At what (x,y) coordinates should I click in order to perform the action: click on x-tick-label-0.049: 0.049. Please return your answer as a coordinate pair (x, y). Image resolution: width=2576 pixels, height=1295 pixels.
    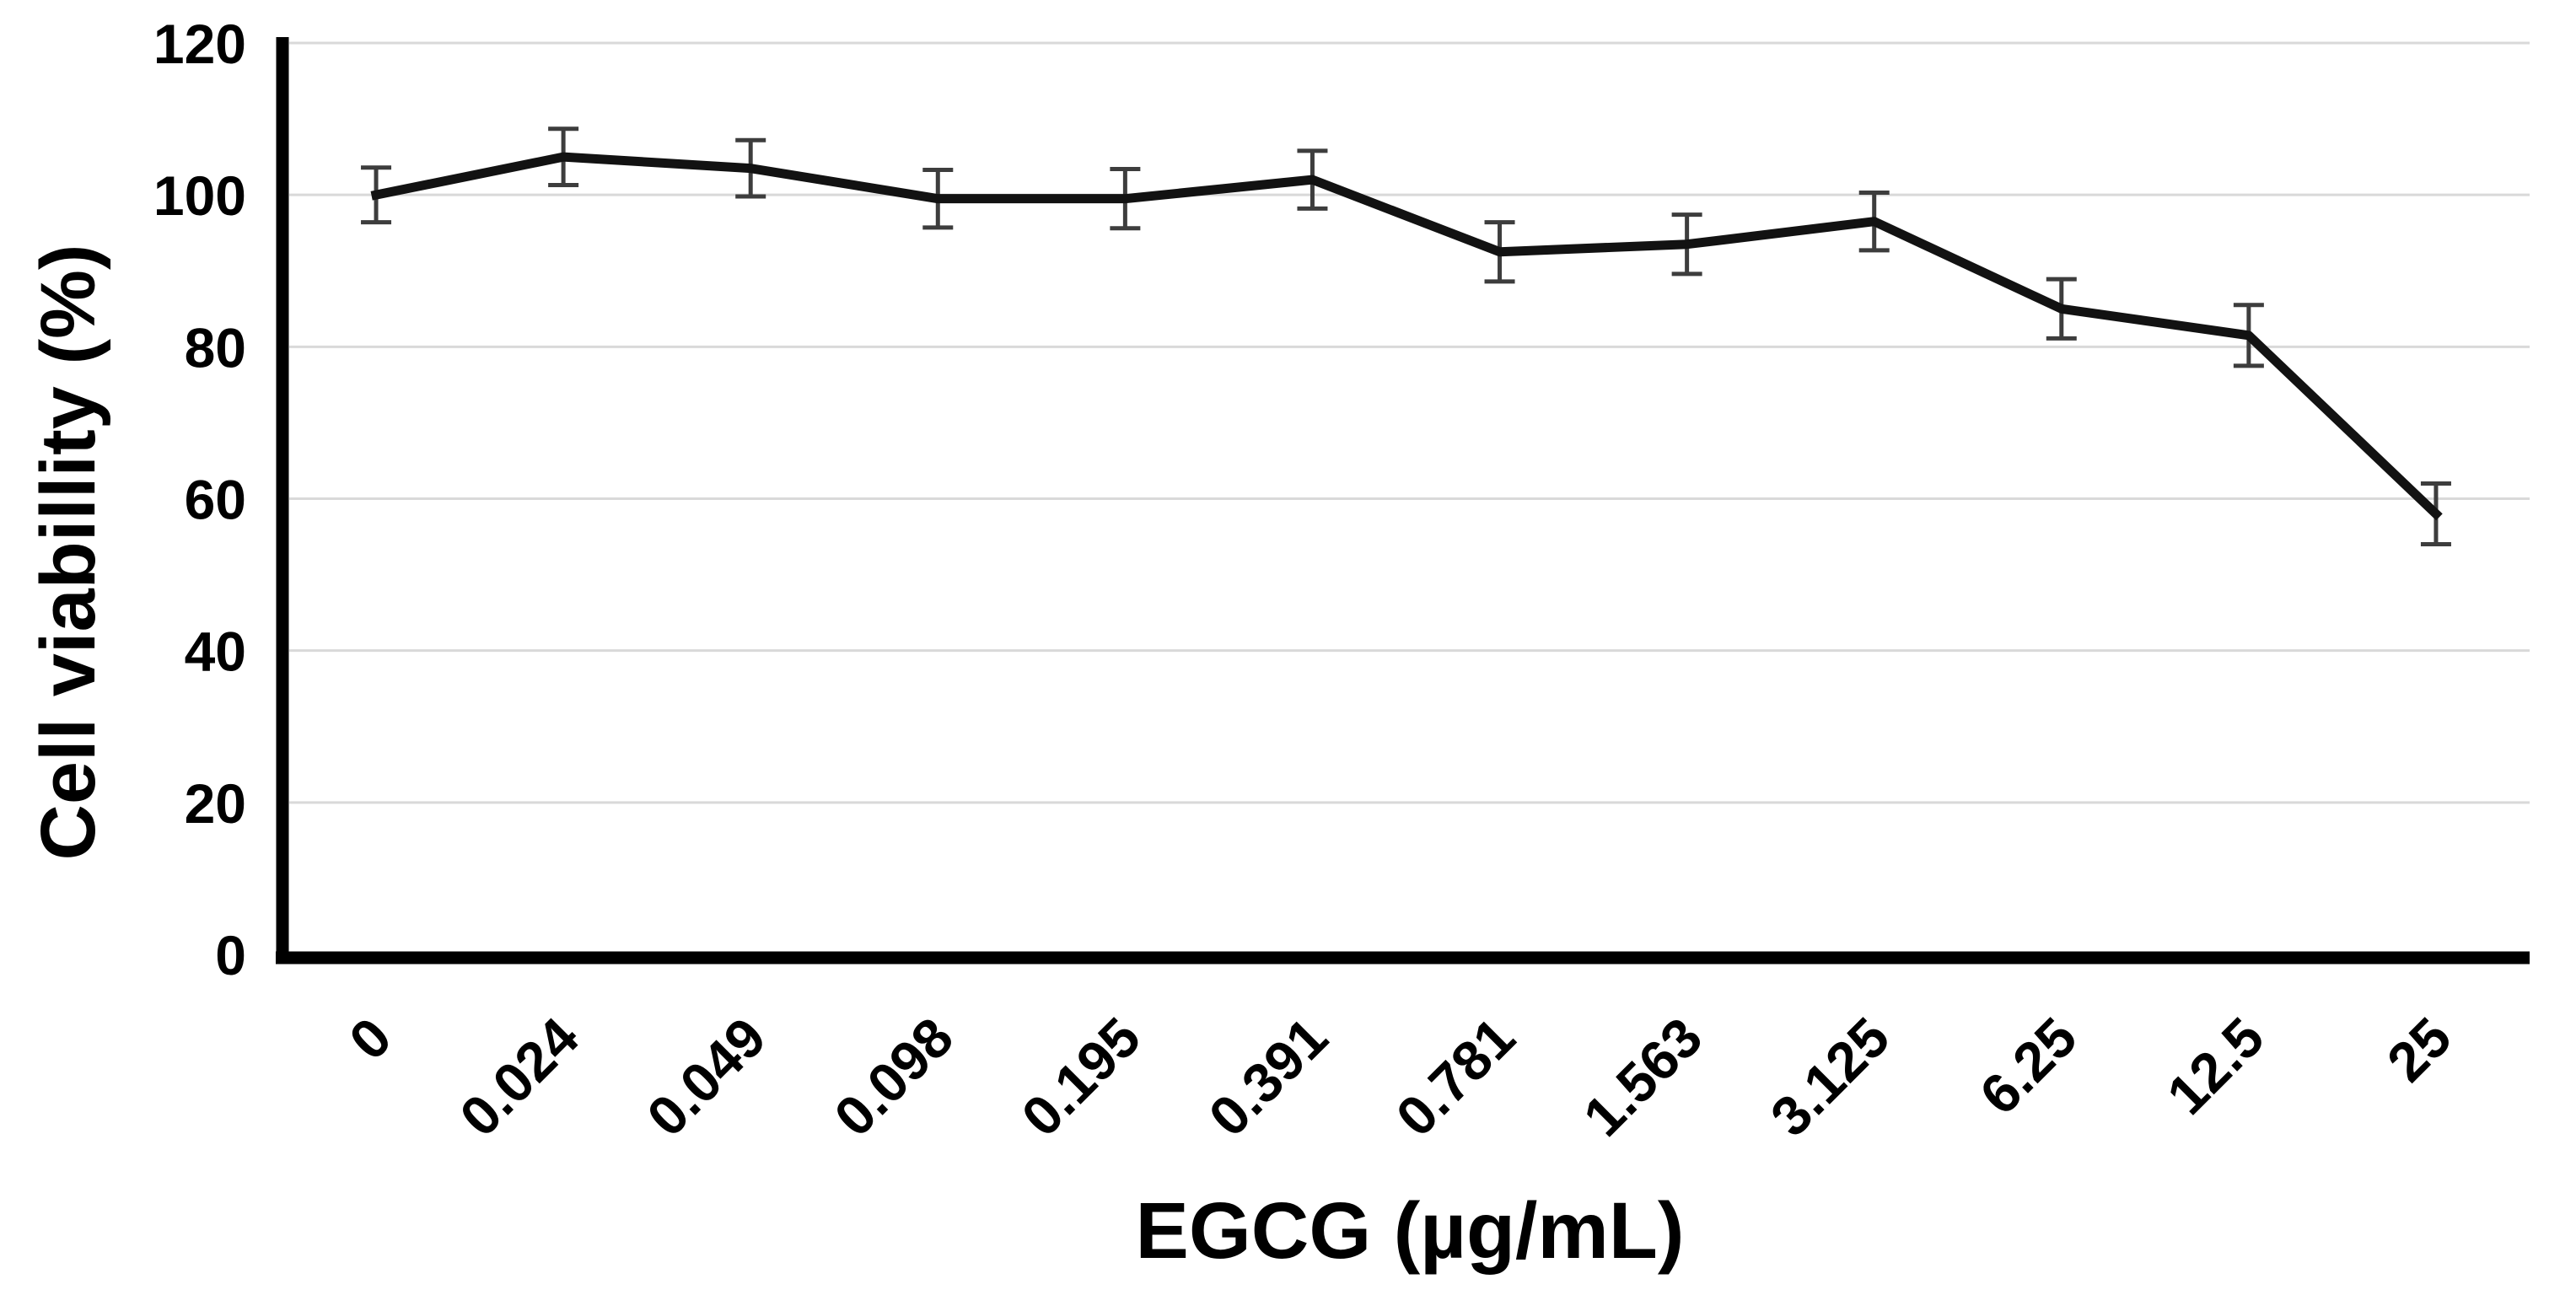
    Looking at the image, I should click on (706, 1077).